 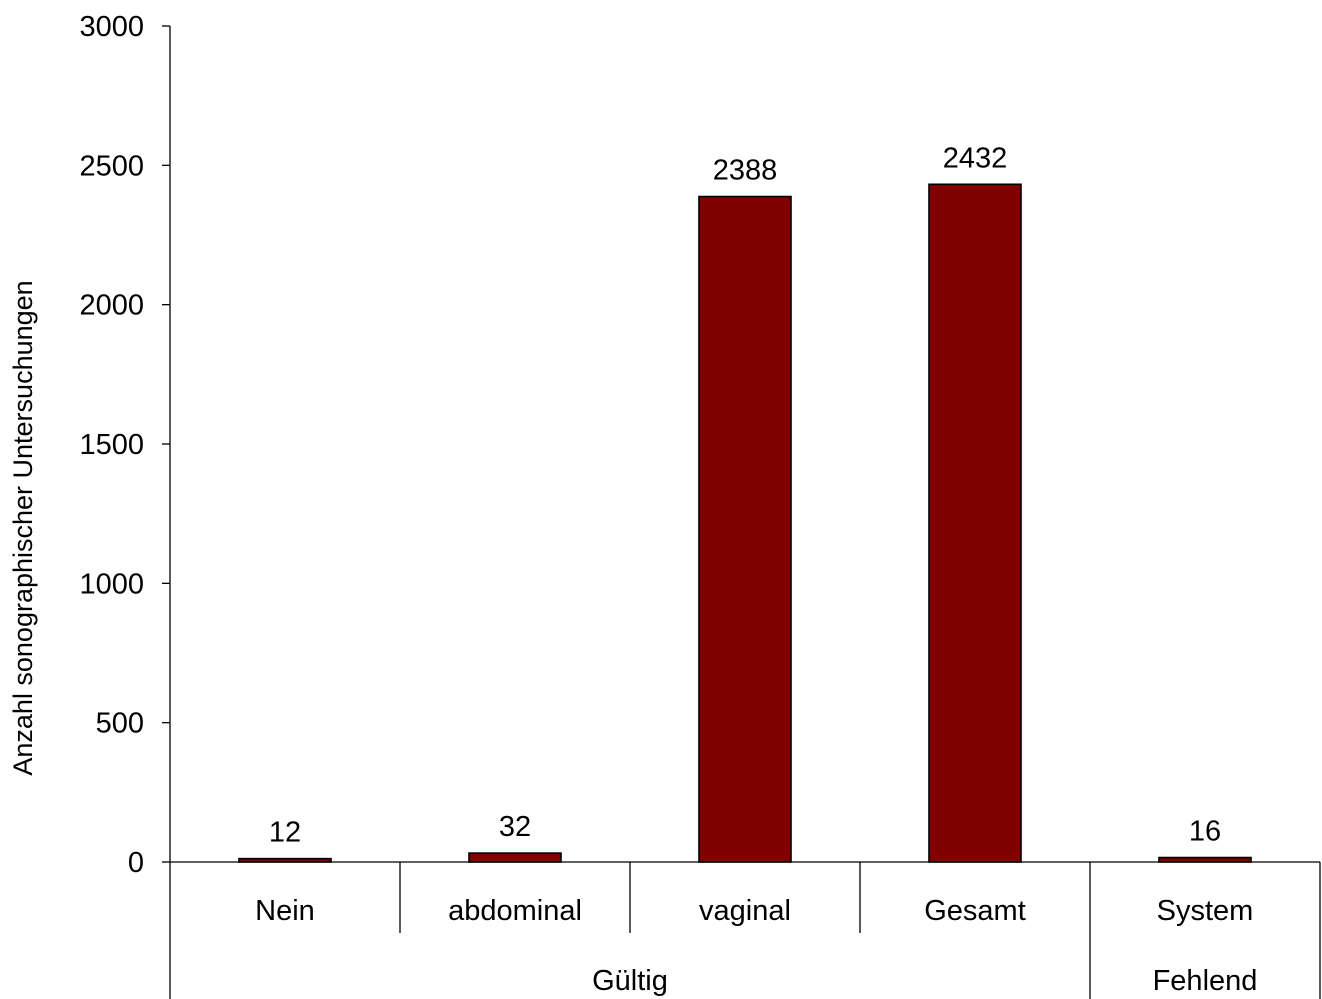 What do you see at coordinates (630, 981) in the screenshot?
I see `x-group-label-gültig: Gültig` at bounding box center [630, 981].